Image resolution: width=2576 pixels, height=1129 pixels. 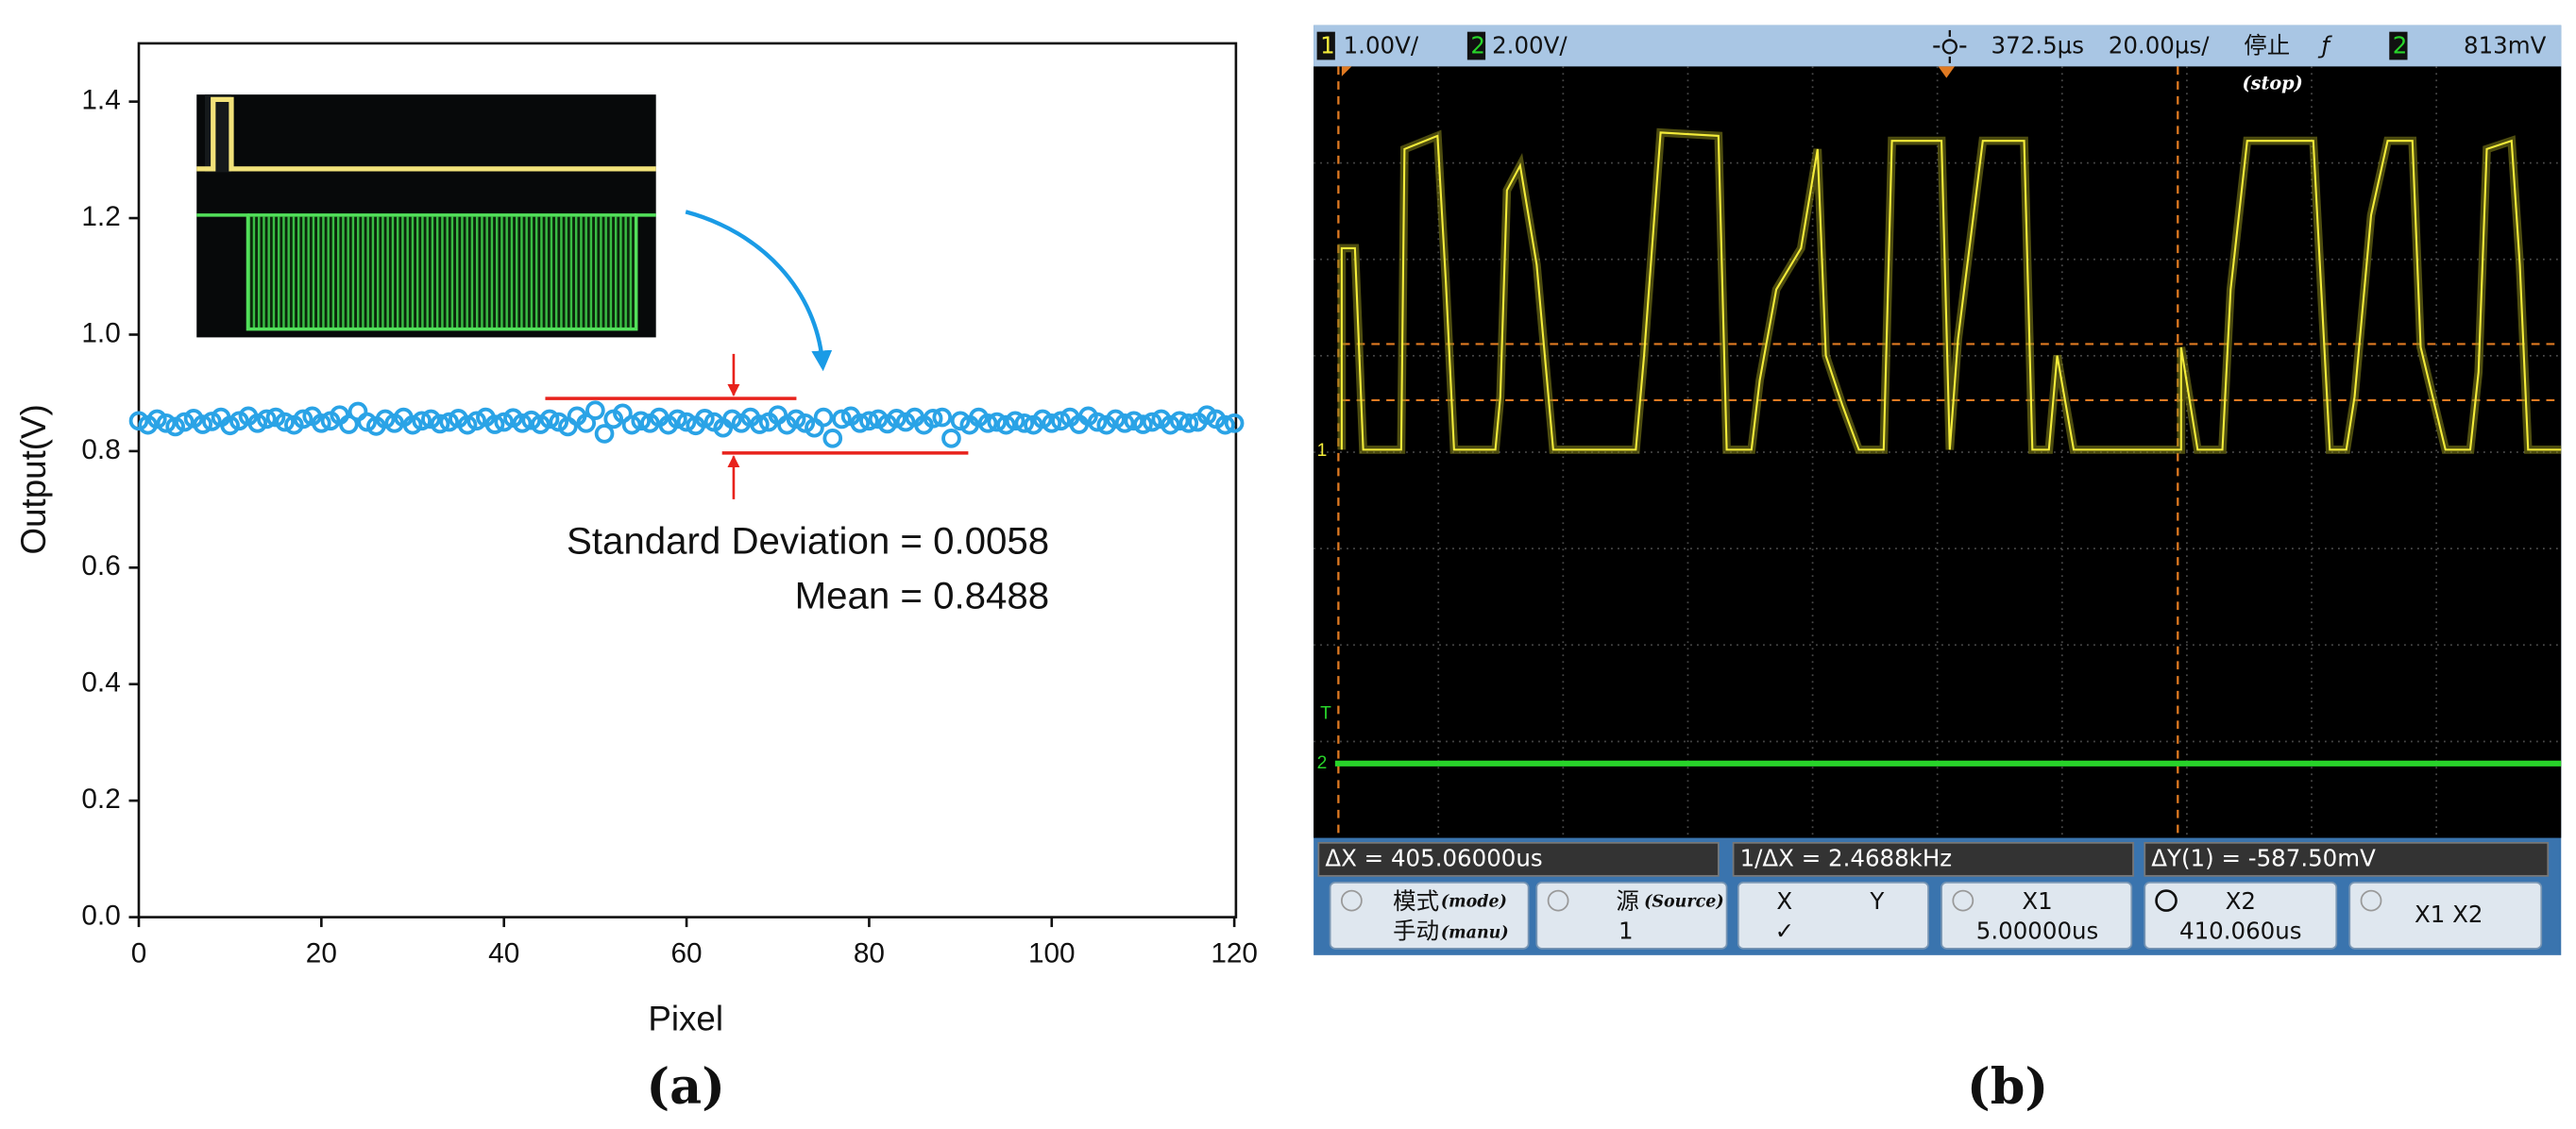 What do you see at coordinates (139, 953) in the screenshot?
I see `x-tick-label: 0` at bounding box center [139, 953].